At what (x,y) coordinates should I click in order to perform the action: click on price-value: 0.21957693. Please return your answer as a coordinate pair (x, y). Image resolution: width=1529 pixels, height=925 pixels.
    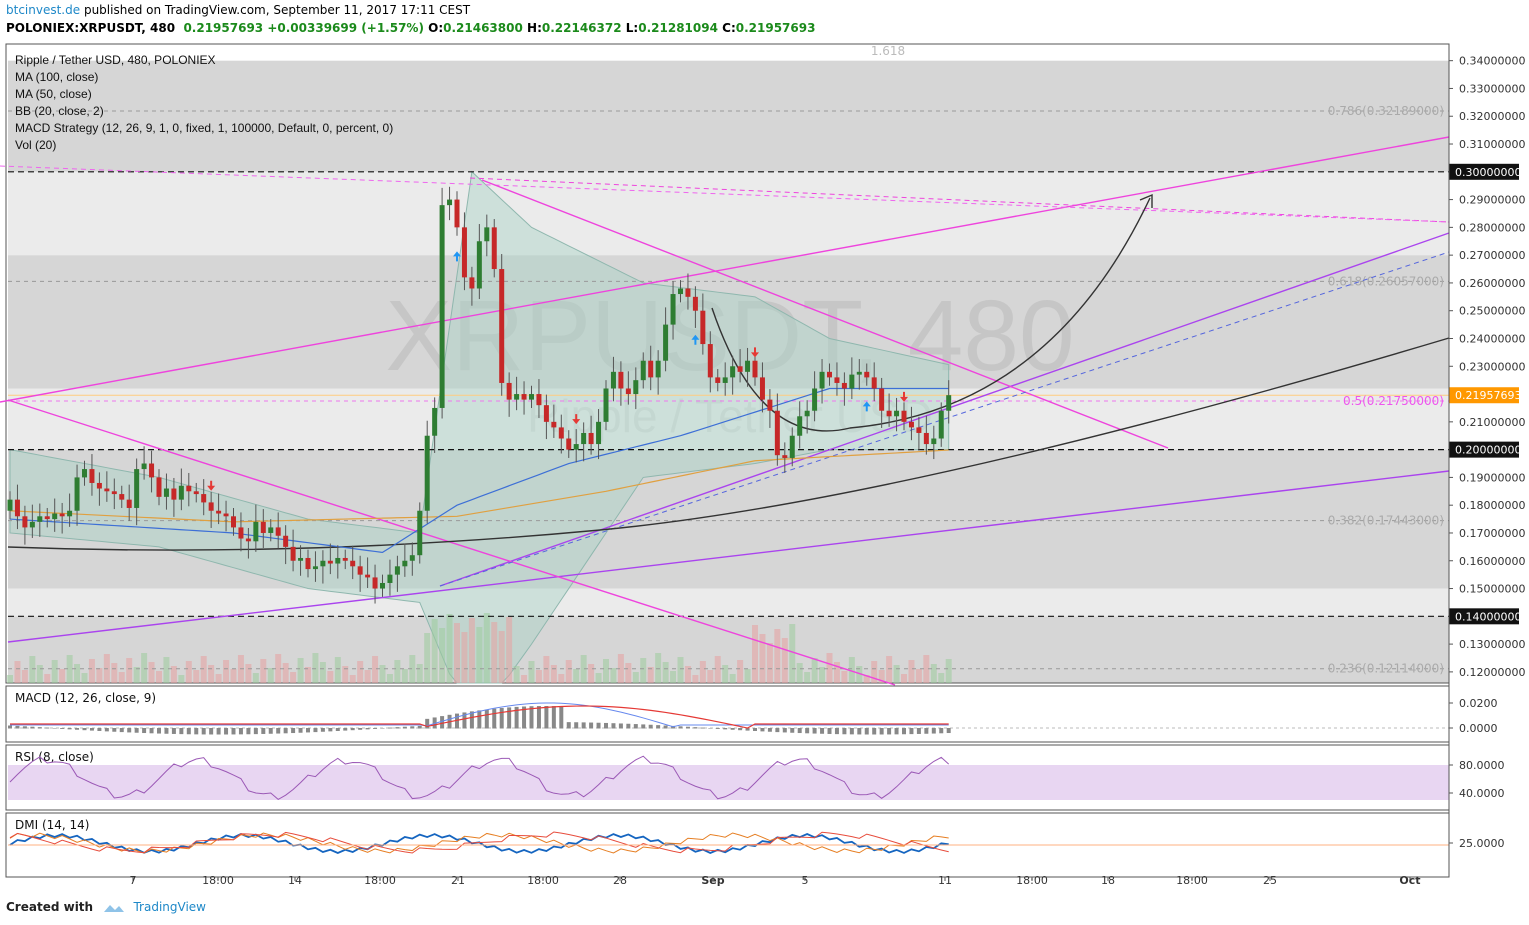
    Looking at the image, I should click on (223, 28).